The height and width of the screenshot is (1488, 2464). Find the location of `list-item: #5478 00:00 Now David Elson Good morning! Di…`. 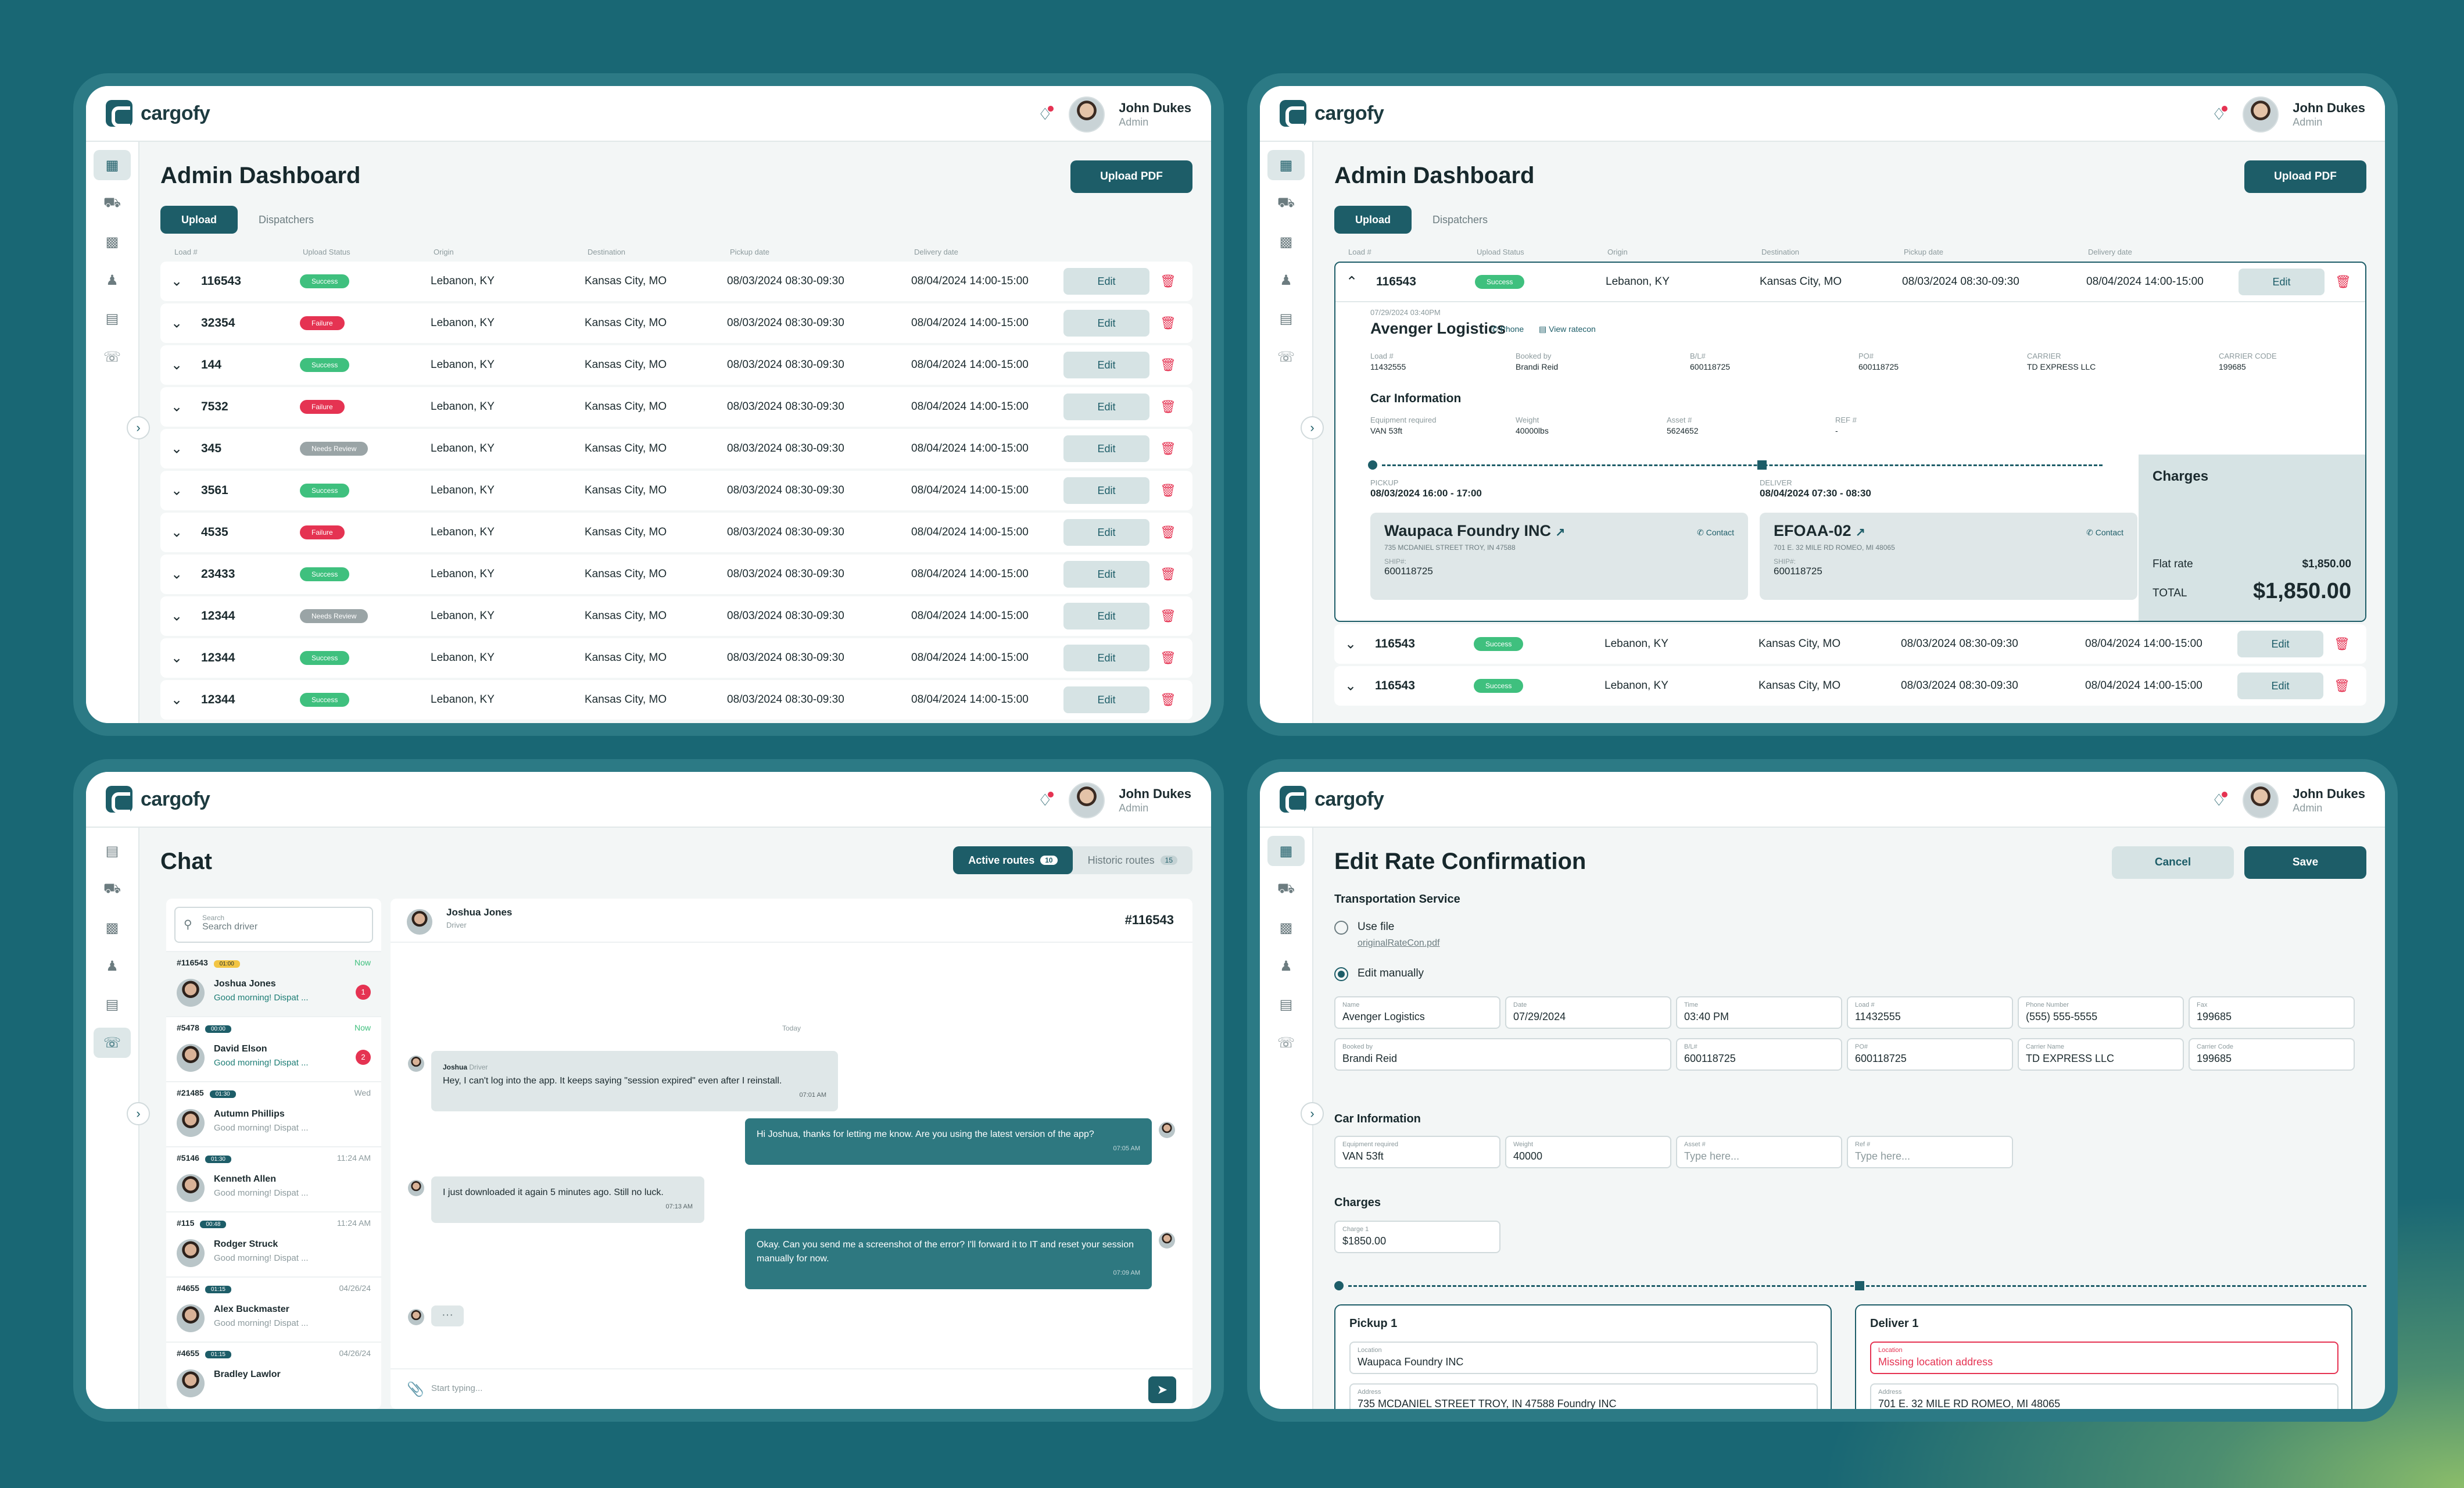

list-item: #5478 00:00 Now David Elson Good morning! Di… is located at coordinates (273, 1049).